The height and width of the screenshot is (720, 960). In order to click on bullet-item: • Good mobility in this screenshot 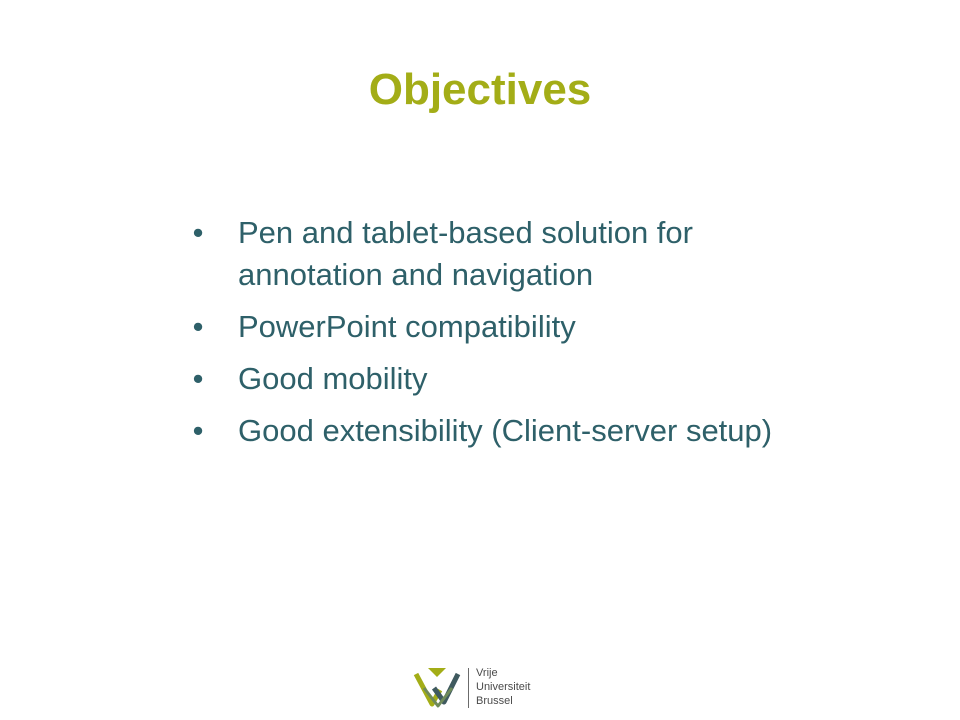, I will do `click(500, 379)`.